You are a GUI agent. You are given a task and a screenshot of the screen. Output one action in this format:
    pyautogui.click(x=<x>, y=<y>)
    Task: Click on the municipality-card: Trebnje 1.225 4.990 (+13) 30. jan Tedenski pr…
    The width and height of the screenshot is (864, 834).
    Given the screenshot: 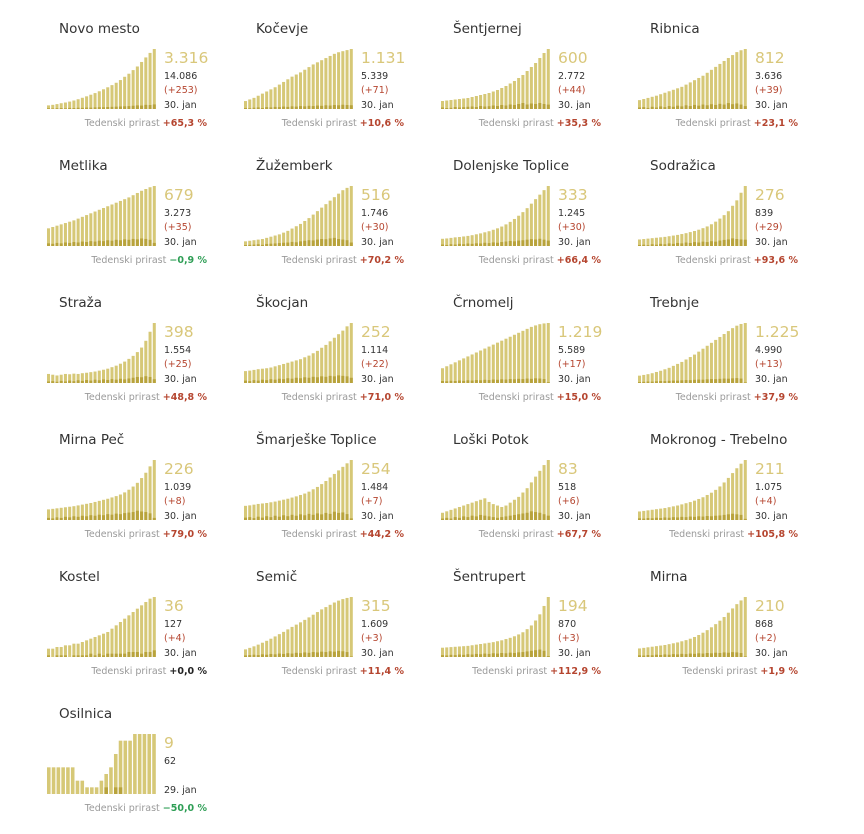 What is the action you would take?
    pyautogui.click(x=723, y=358)
    